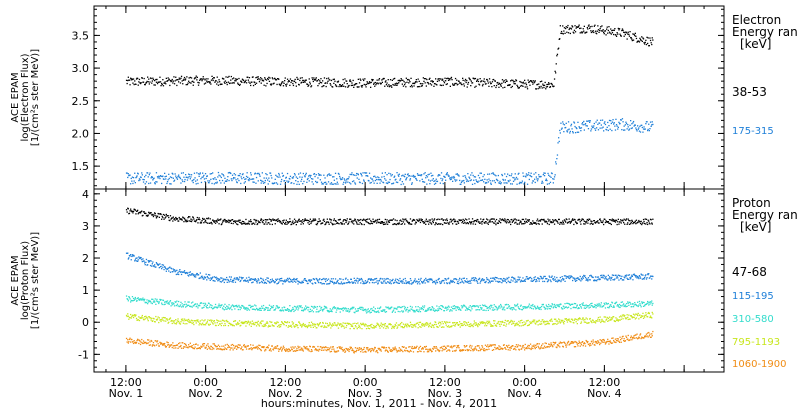  I want to click on proton-ylabel: ACE EPAM, so click(15, 280).